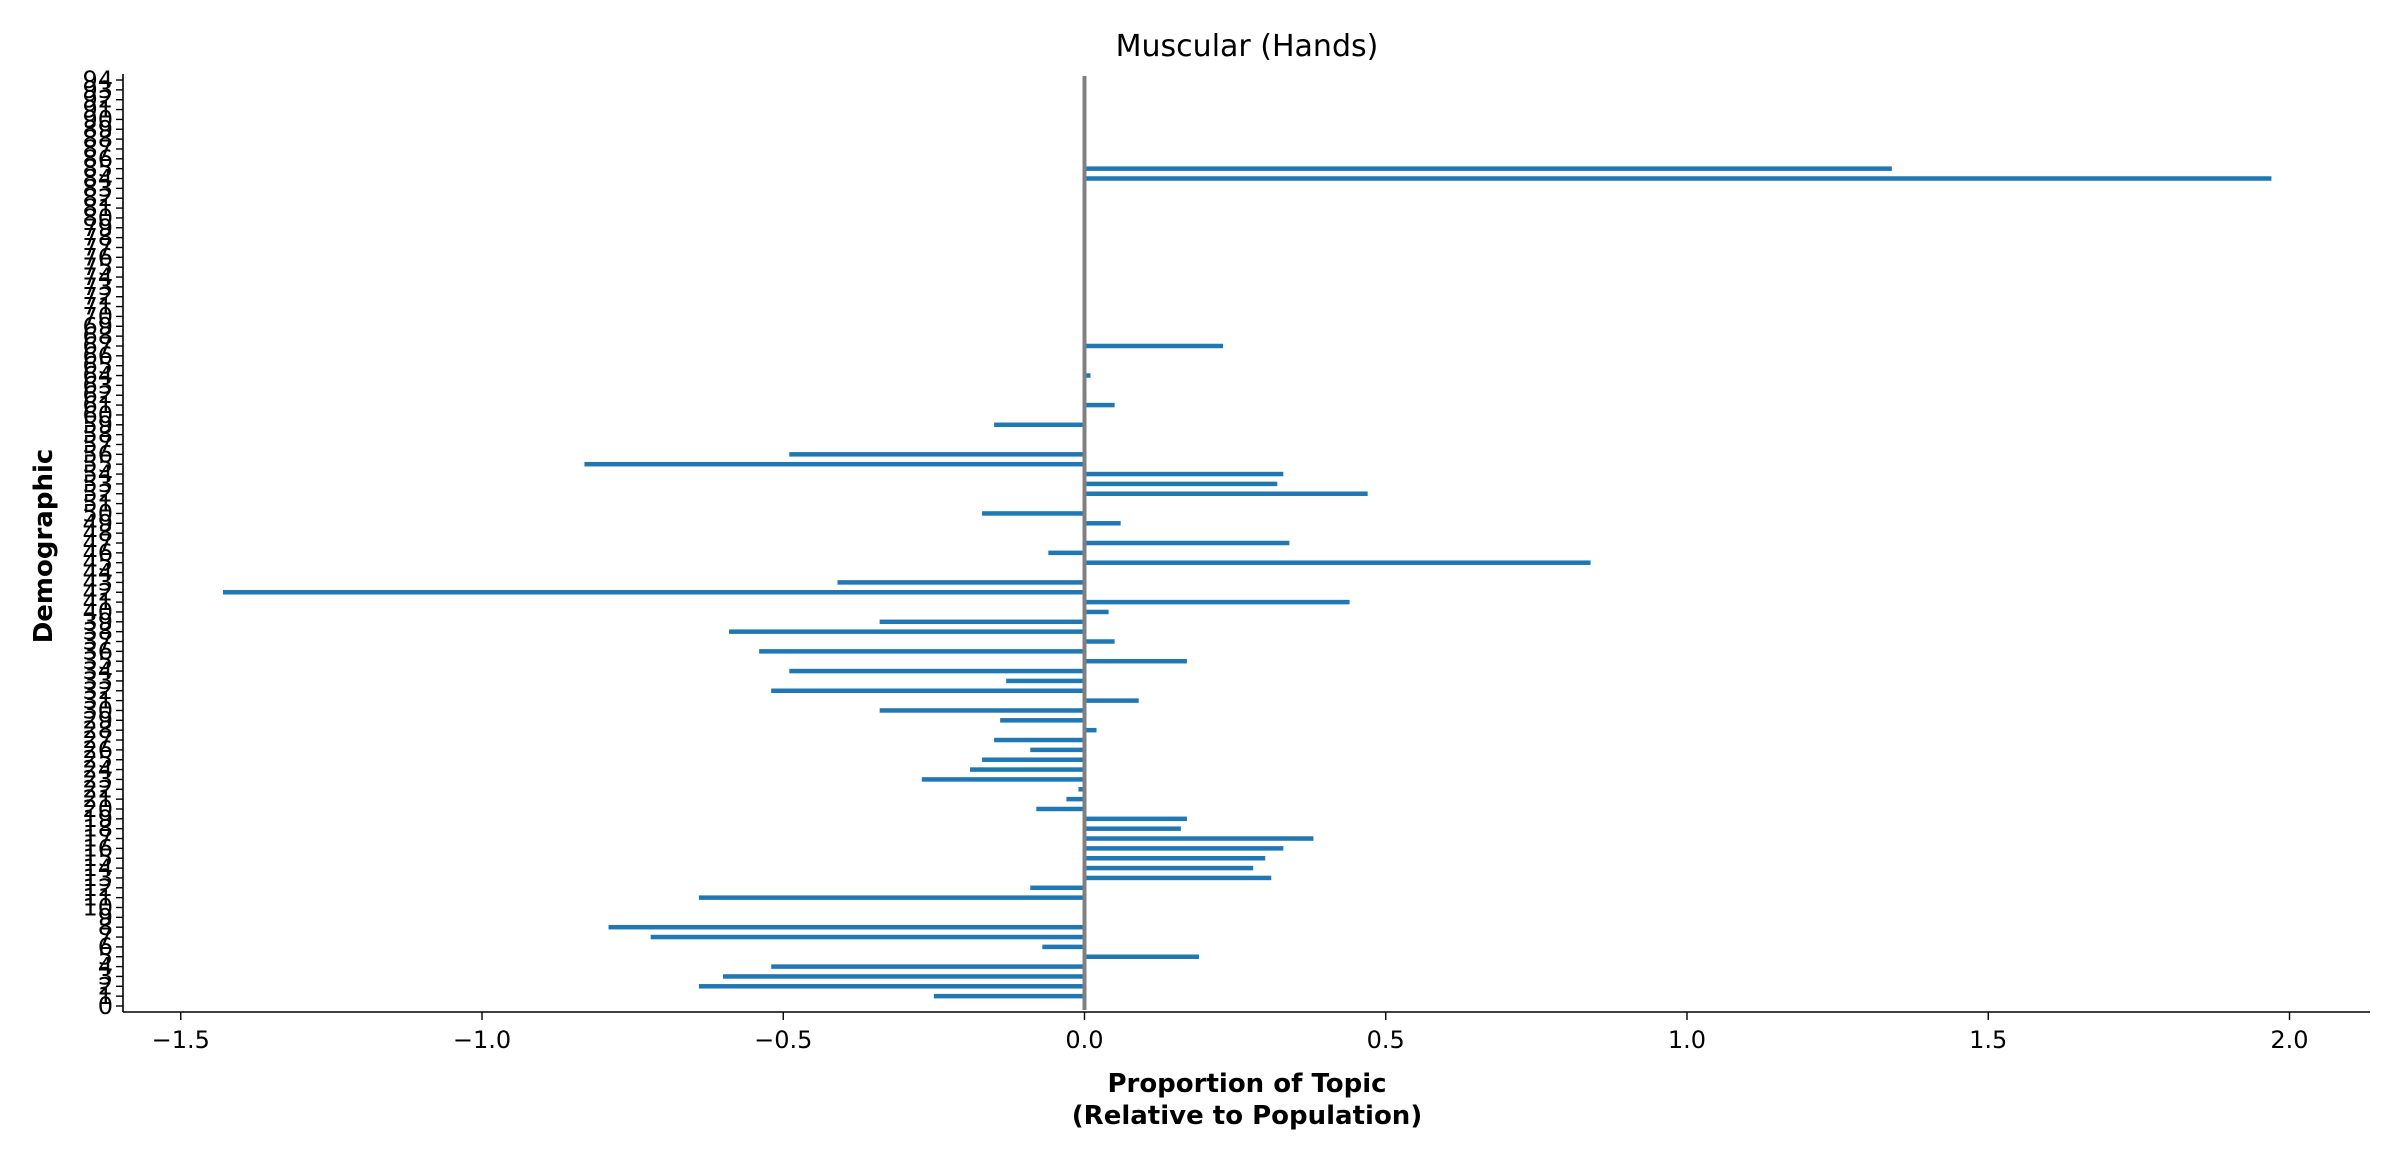 This screenshot has height=1160, width=2400. Describe the element at coordinates (97, 454) in the screenshot. I see `y-tick-label-56: 56` at that location.